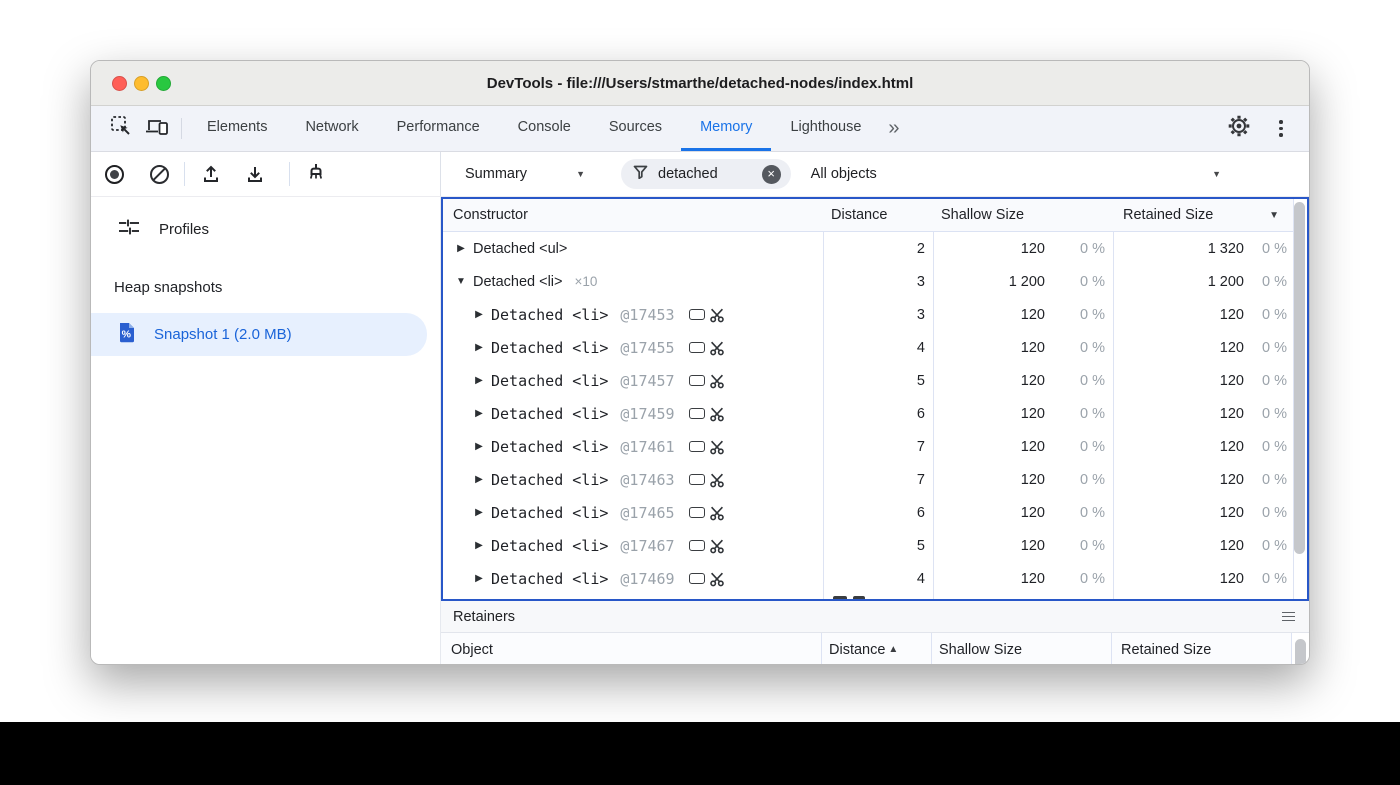  Describe the element at coordinates (438, 128) in the screenshot. I see `tab-performance: Performance` at that location.